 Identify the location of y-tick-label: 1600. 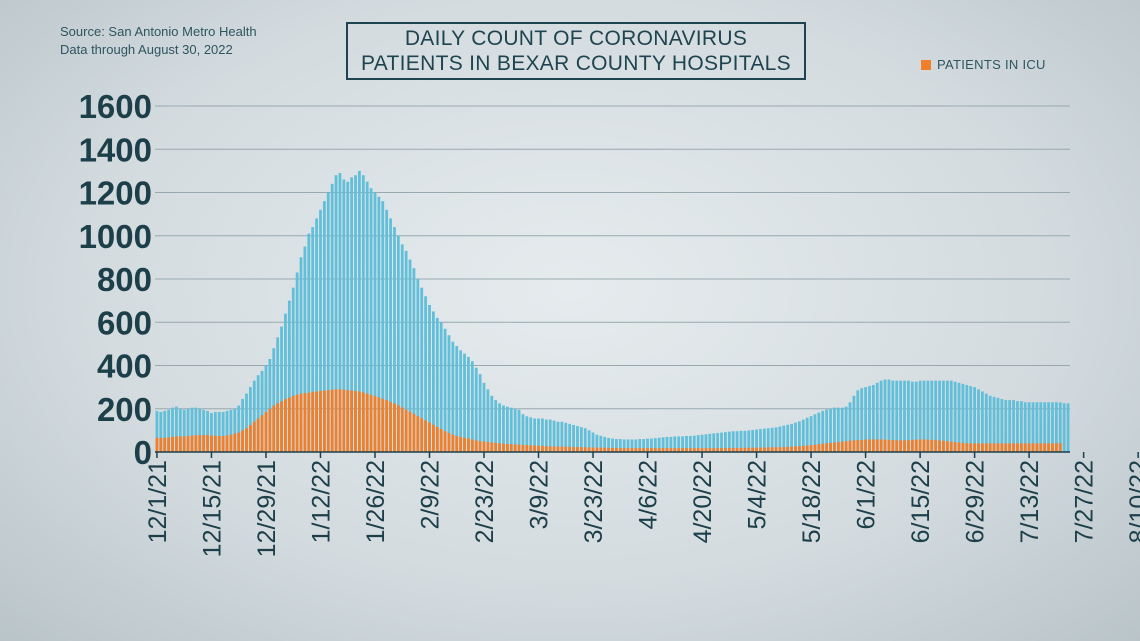
(115, 106).